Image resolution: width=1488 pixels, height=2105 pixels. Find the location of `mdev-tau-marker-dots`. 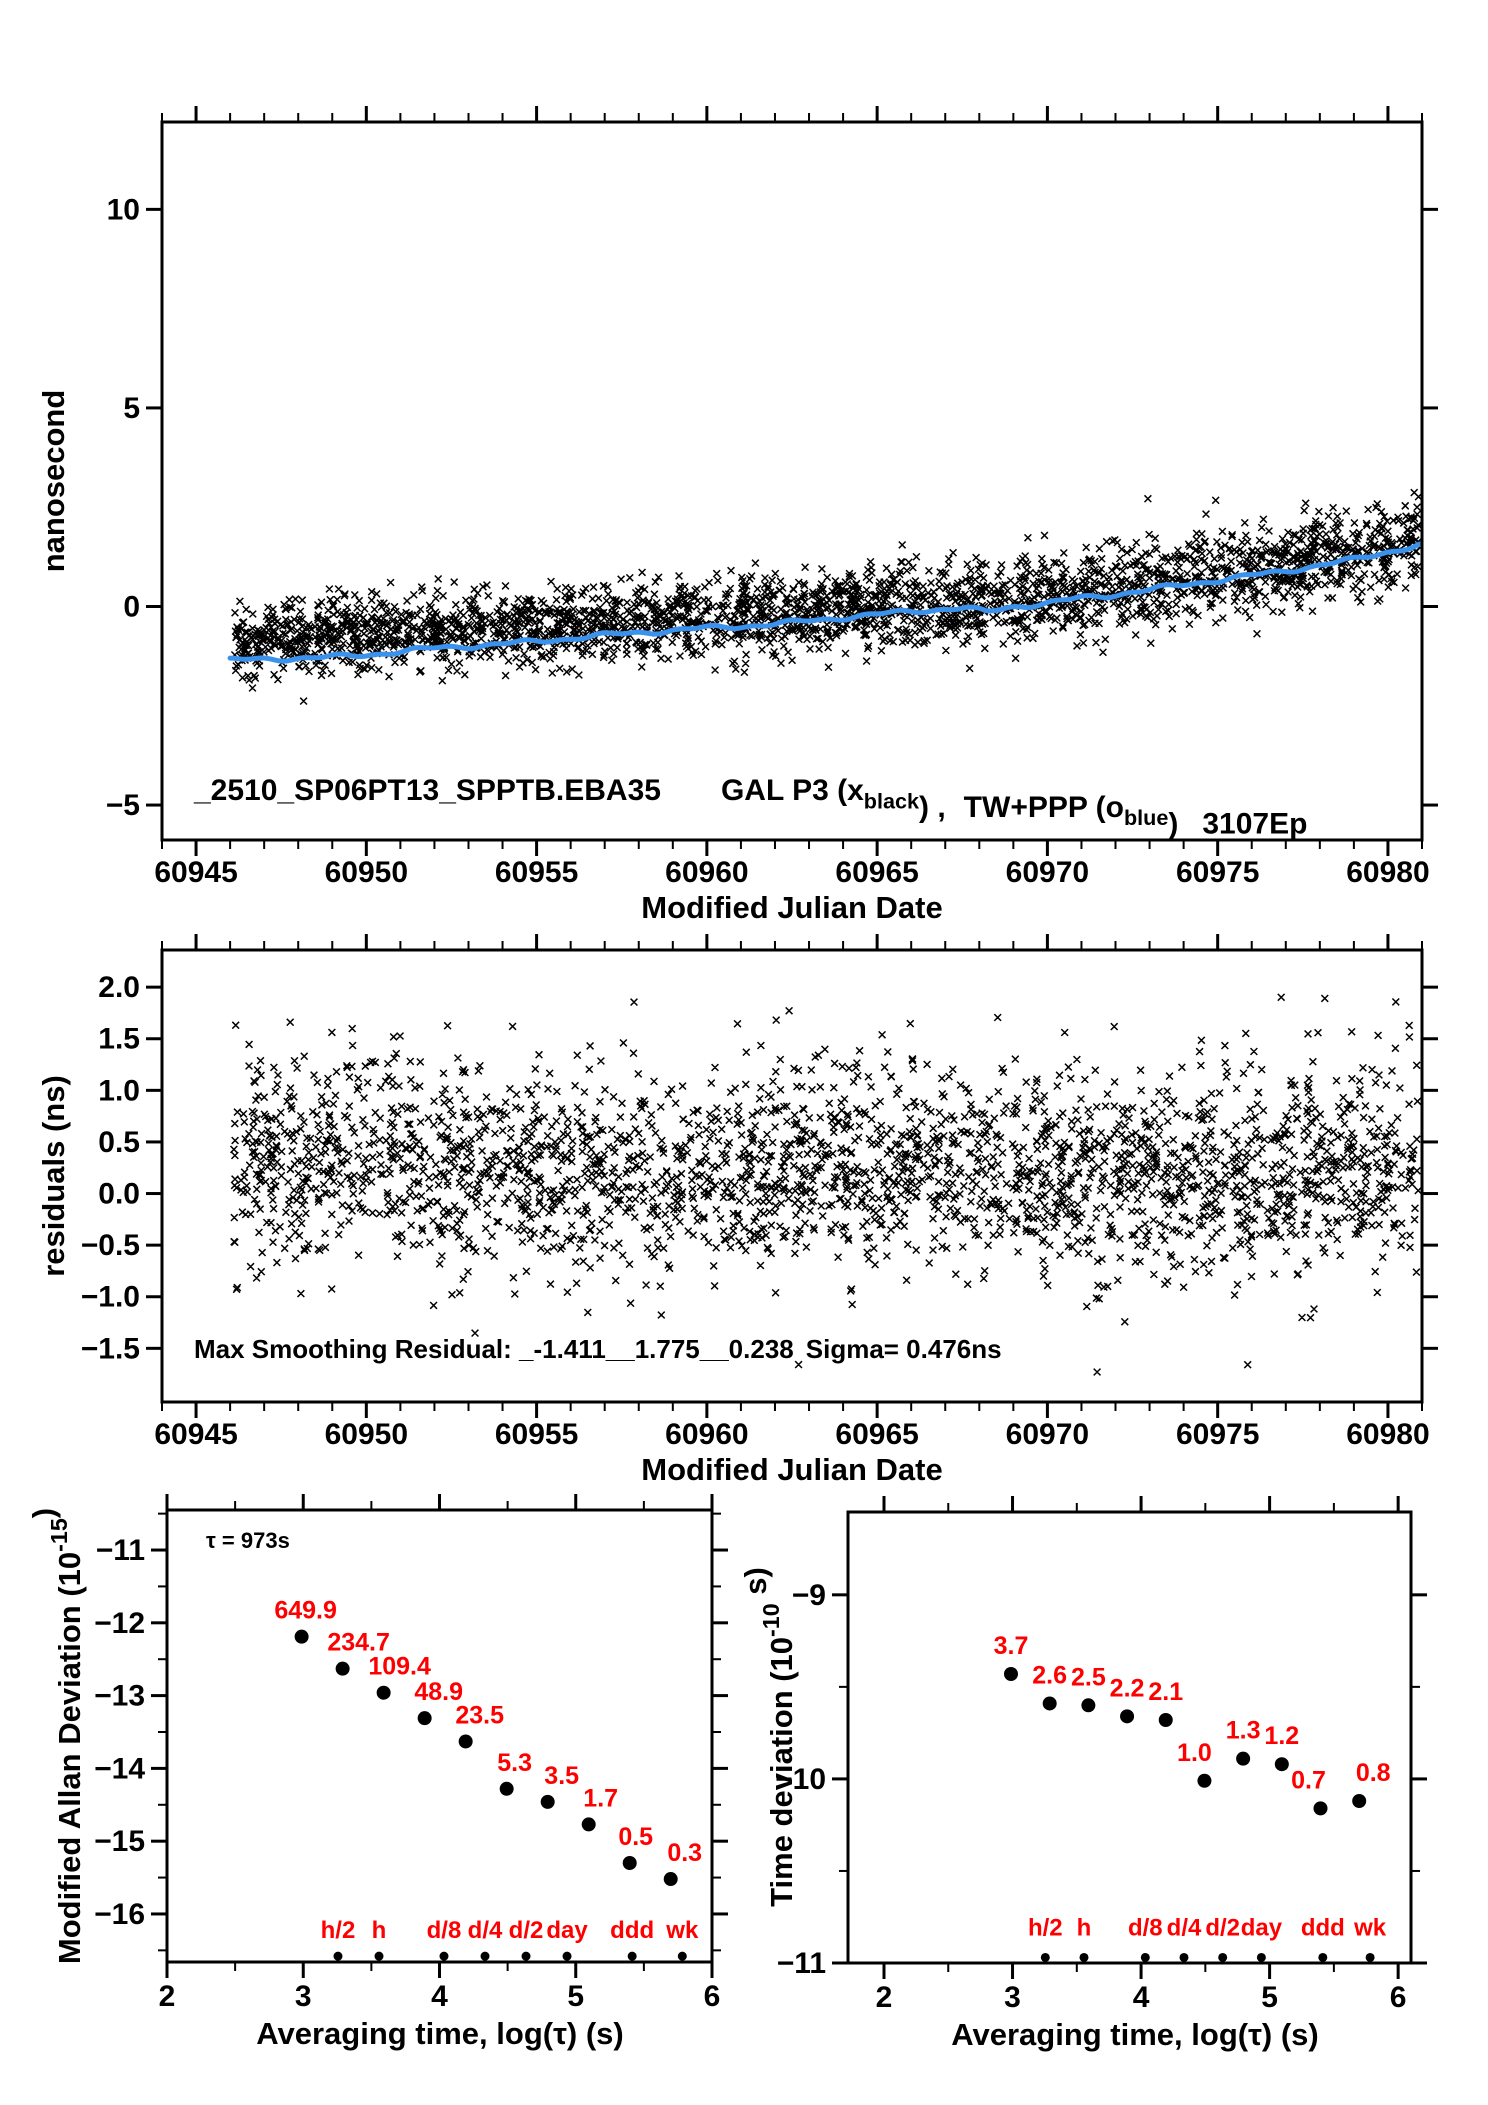

mdev-tau-marker-dots is located at coordinates (510, 1956).